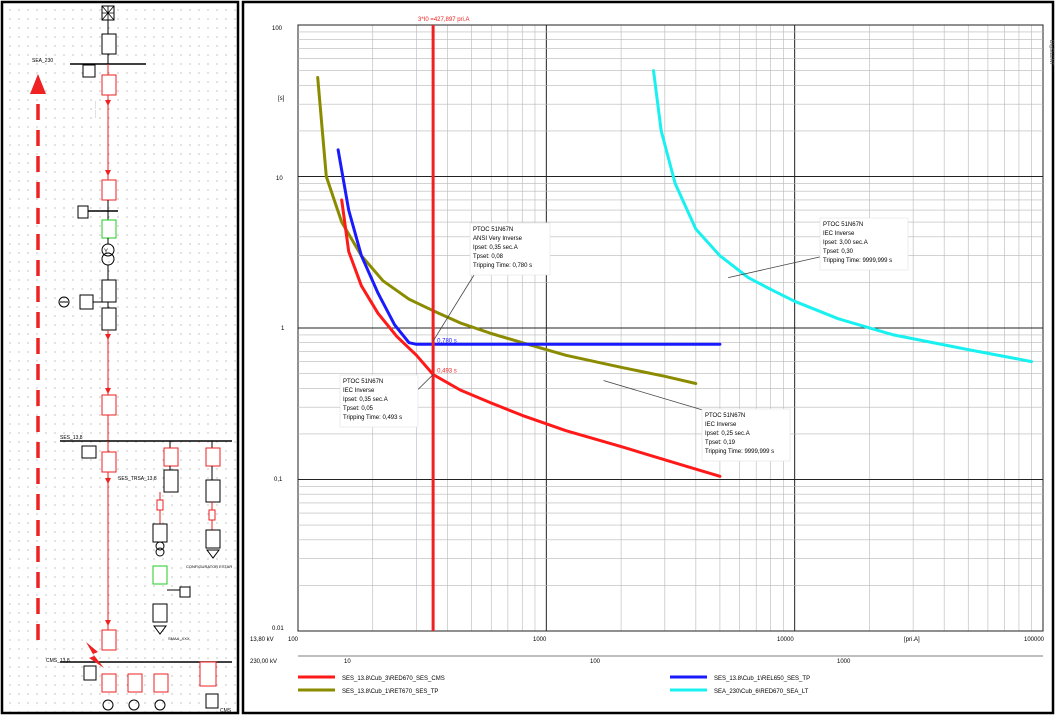  I want to click on breaker-mid-lv, so click(160, 613).